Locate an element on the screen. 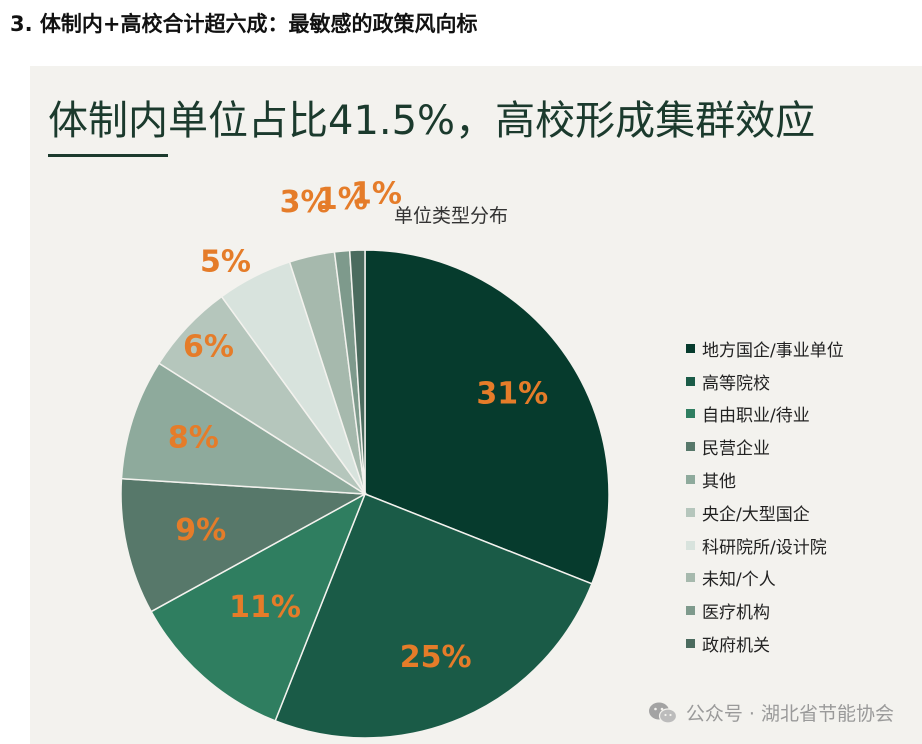 The image size is (922, 744). legend-item: 政府机关 is located at coordinates (765, 643).